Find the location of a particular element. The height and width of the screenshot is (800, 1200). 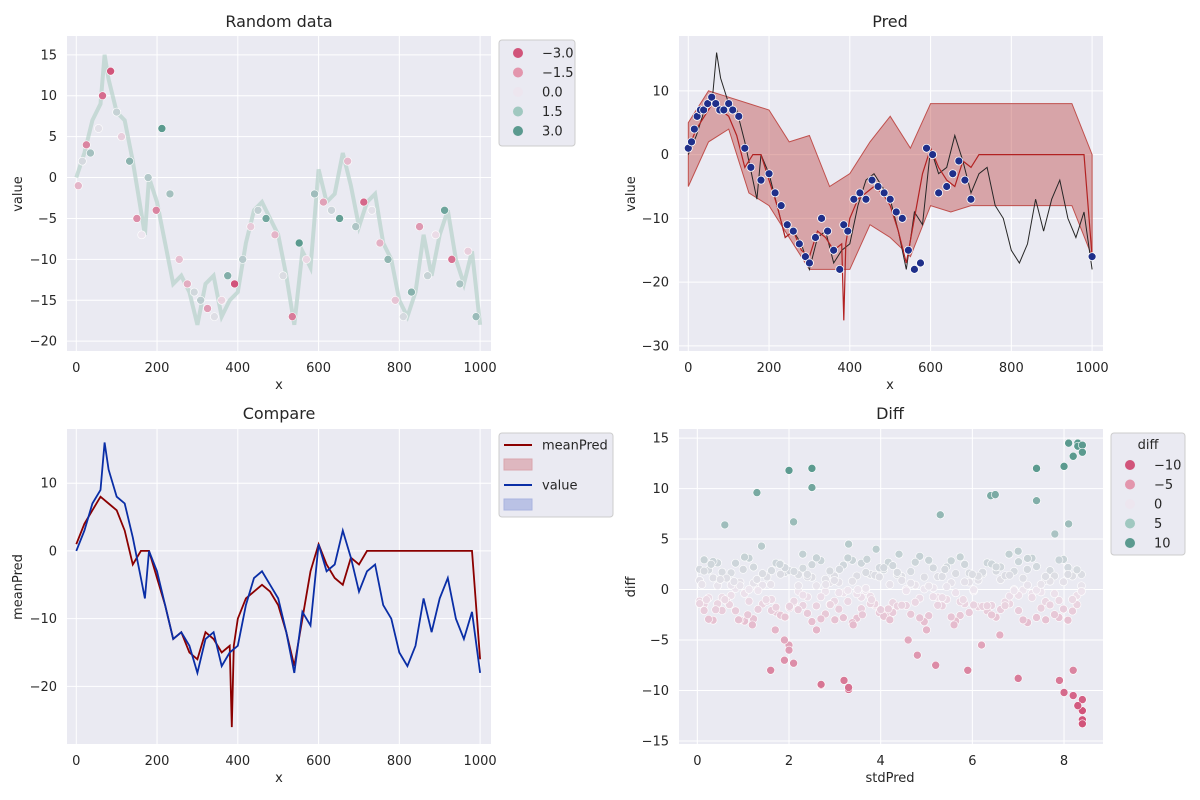

x-tick-label: 4 is located at coordinates (881, 761).